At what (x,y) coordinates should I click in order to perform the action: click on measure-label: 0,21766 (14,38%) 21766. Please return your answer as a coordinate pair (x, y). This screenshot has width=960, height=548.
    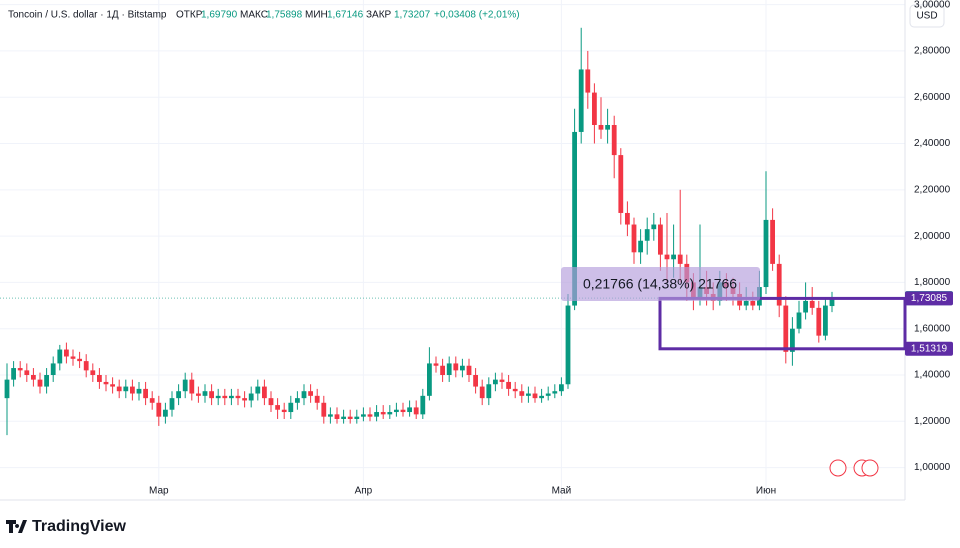
    Looking at the image, I should click on (660, 284).